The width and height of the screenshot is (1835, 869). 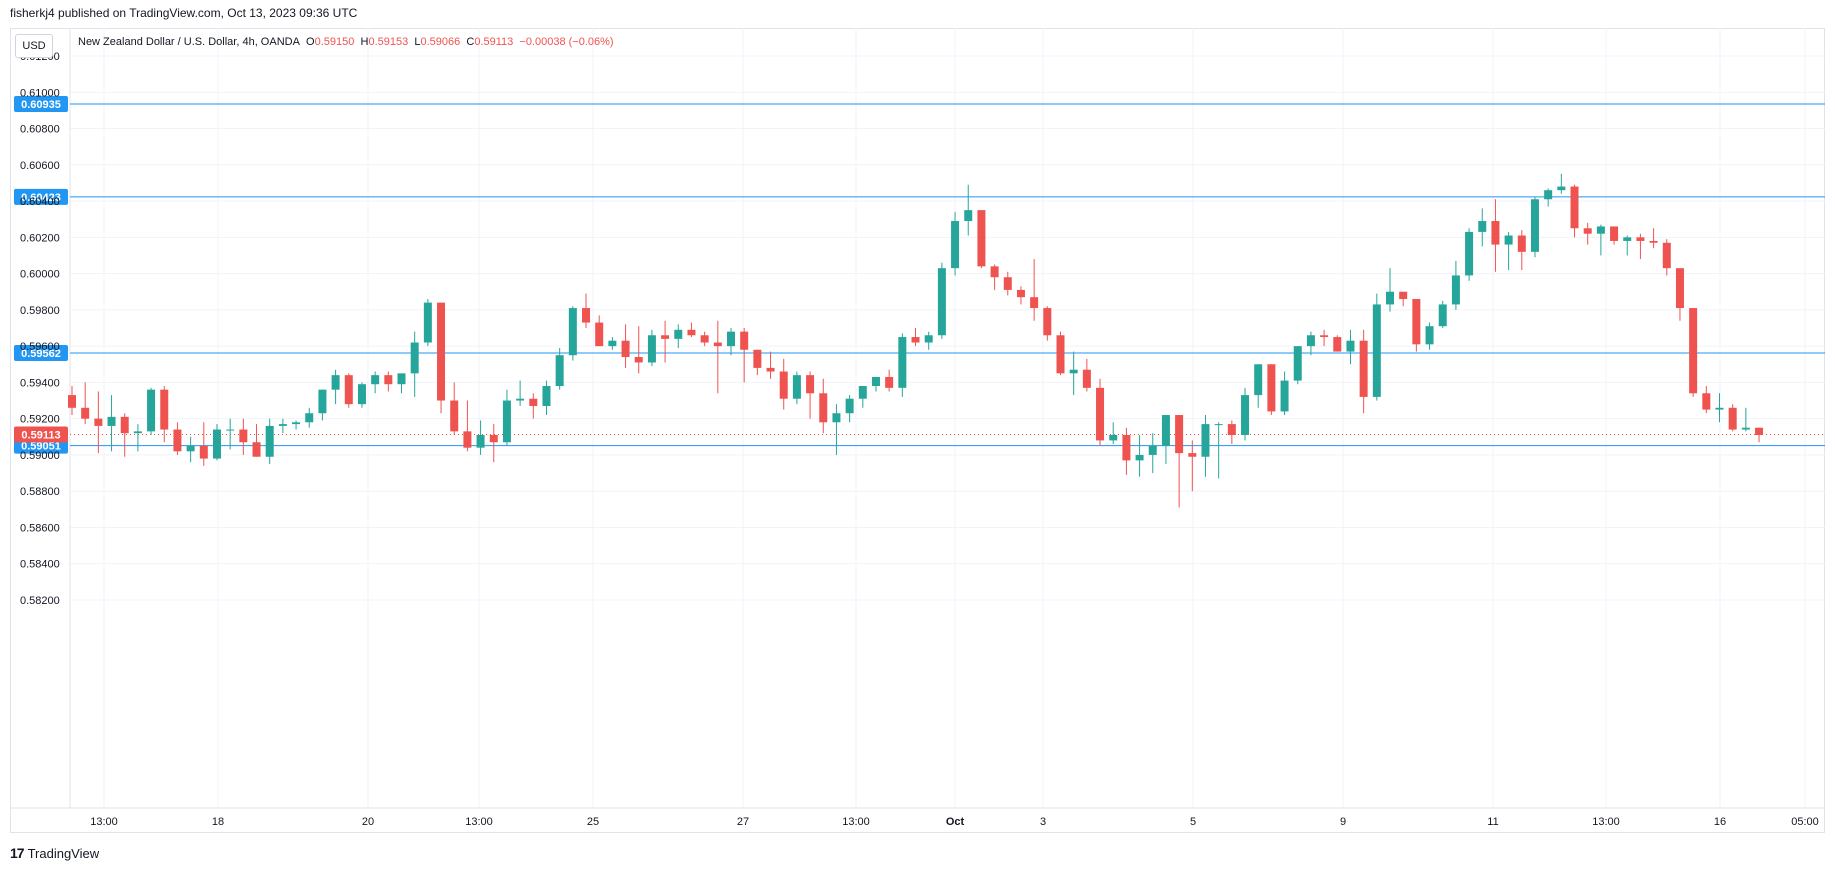 I want to click on x-tick-label: 9, so click(x=1343, y=822).